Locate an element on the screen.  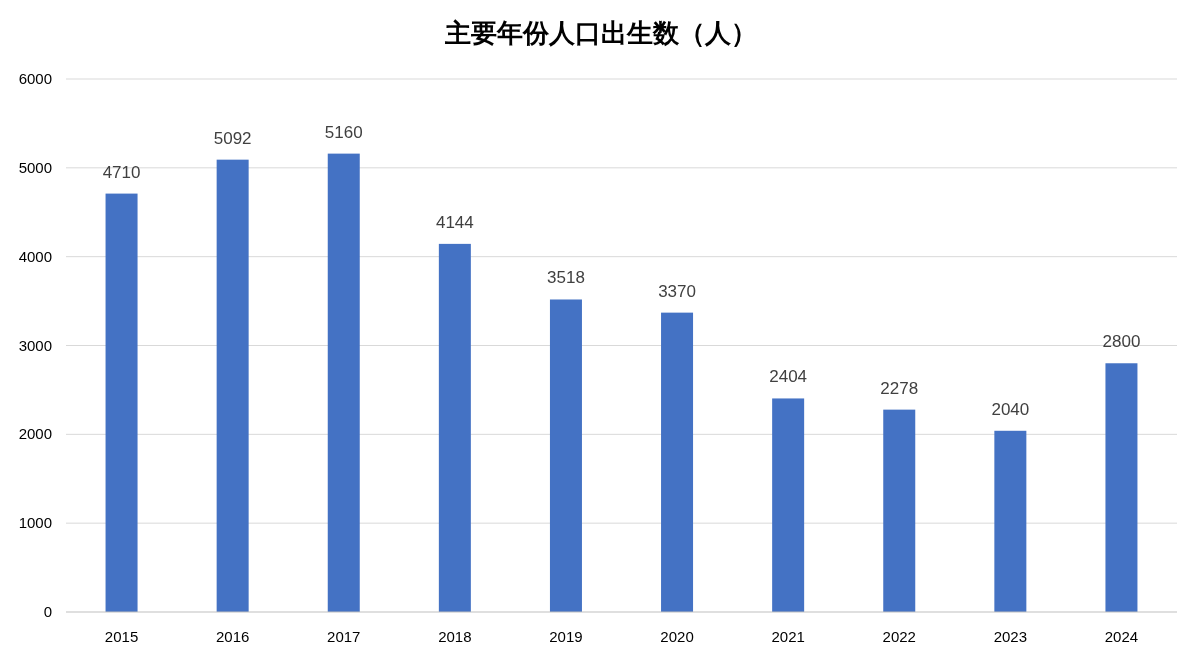
x-tick-label: 2023 is located at coordinates (1010, 636).